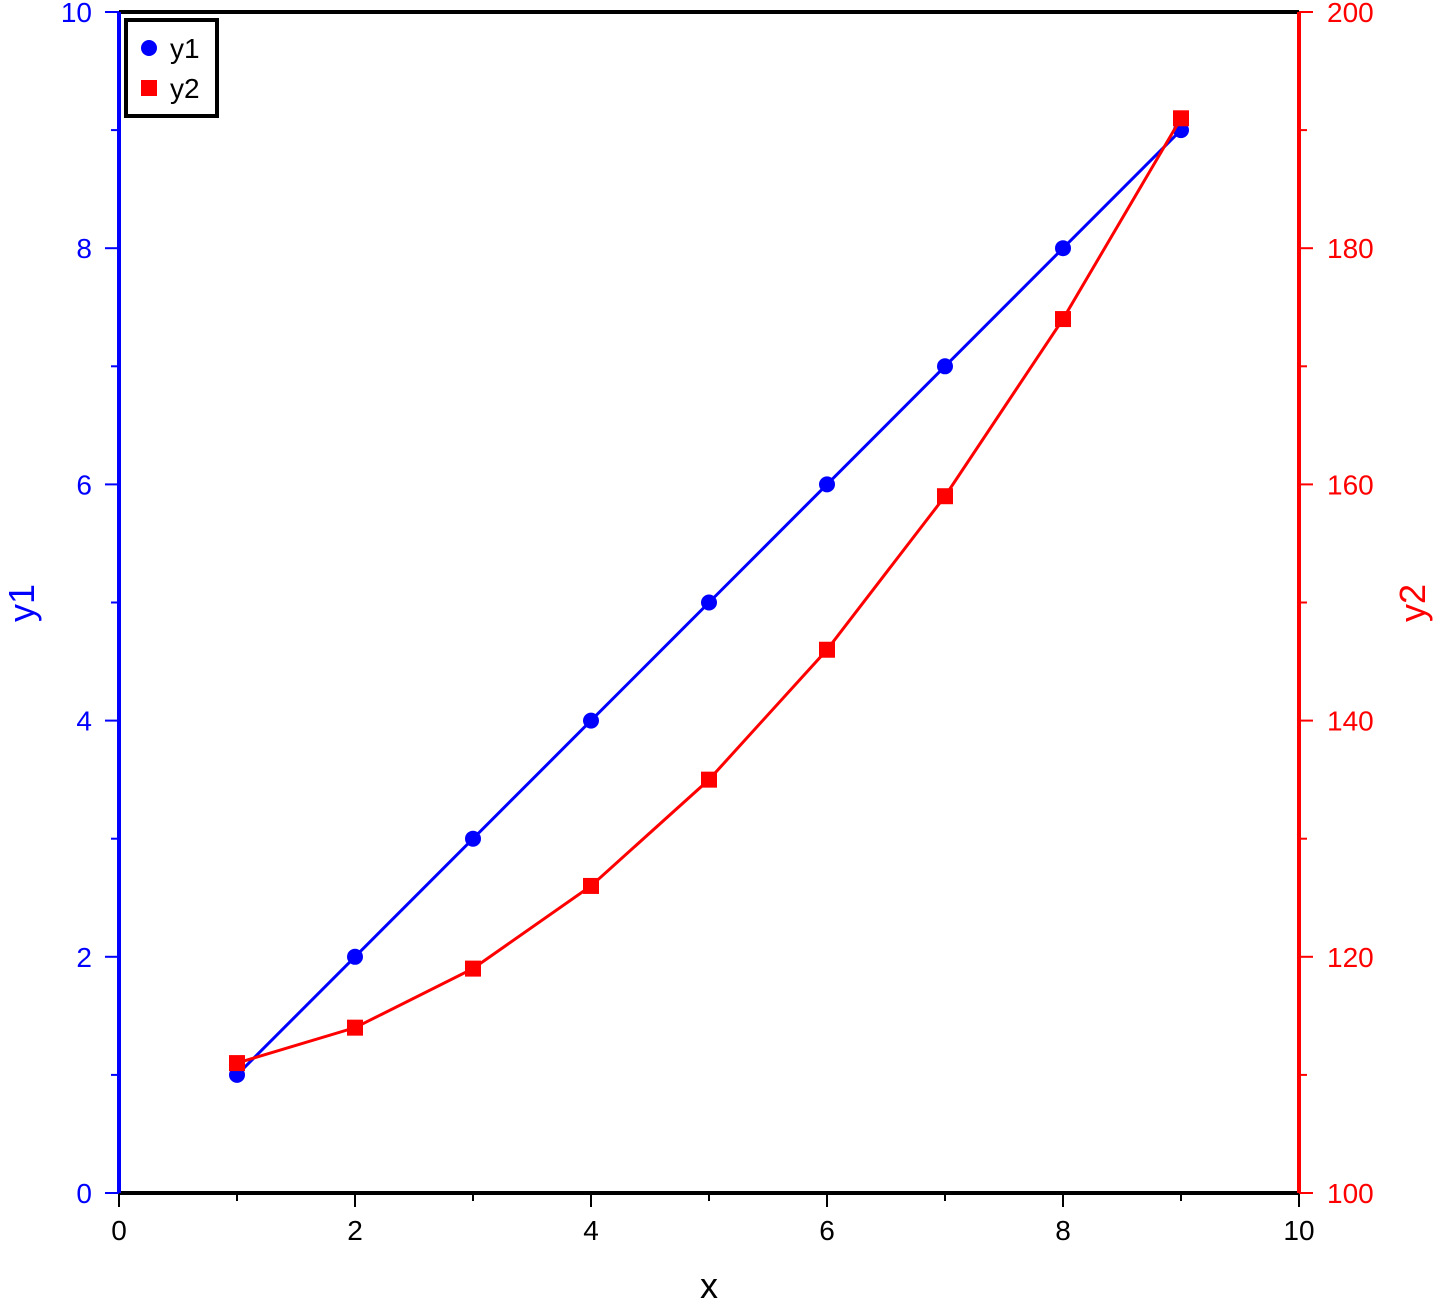 This screenshot has height=1300, width=1448. Describe the element at coordinates (355, 1230) in the screenshot. I see `x-tick-label: 2` at that location.